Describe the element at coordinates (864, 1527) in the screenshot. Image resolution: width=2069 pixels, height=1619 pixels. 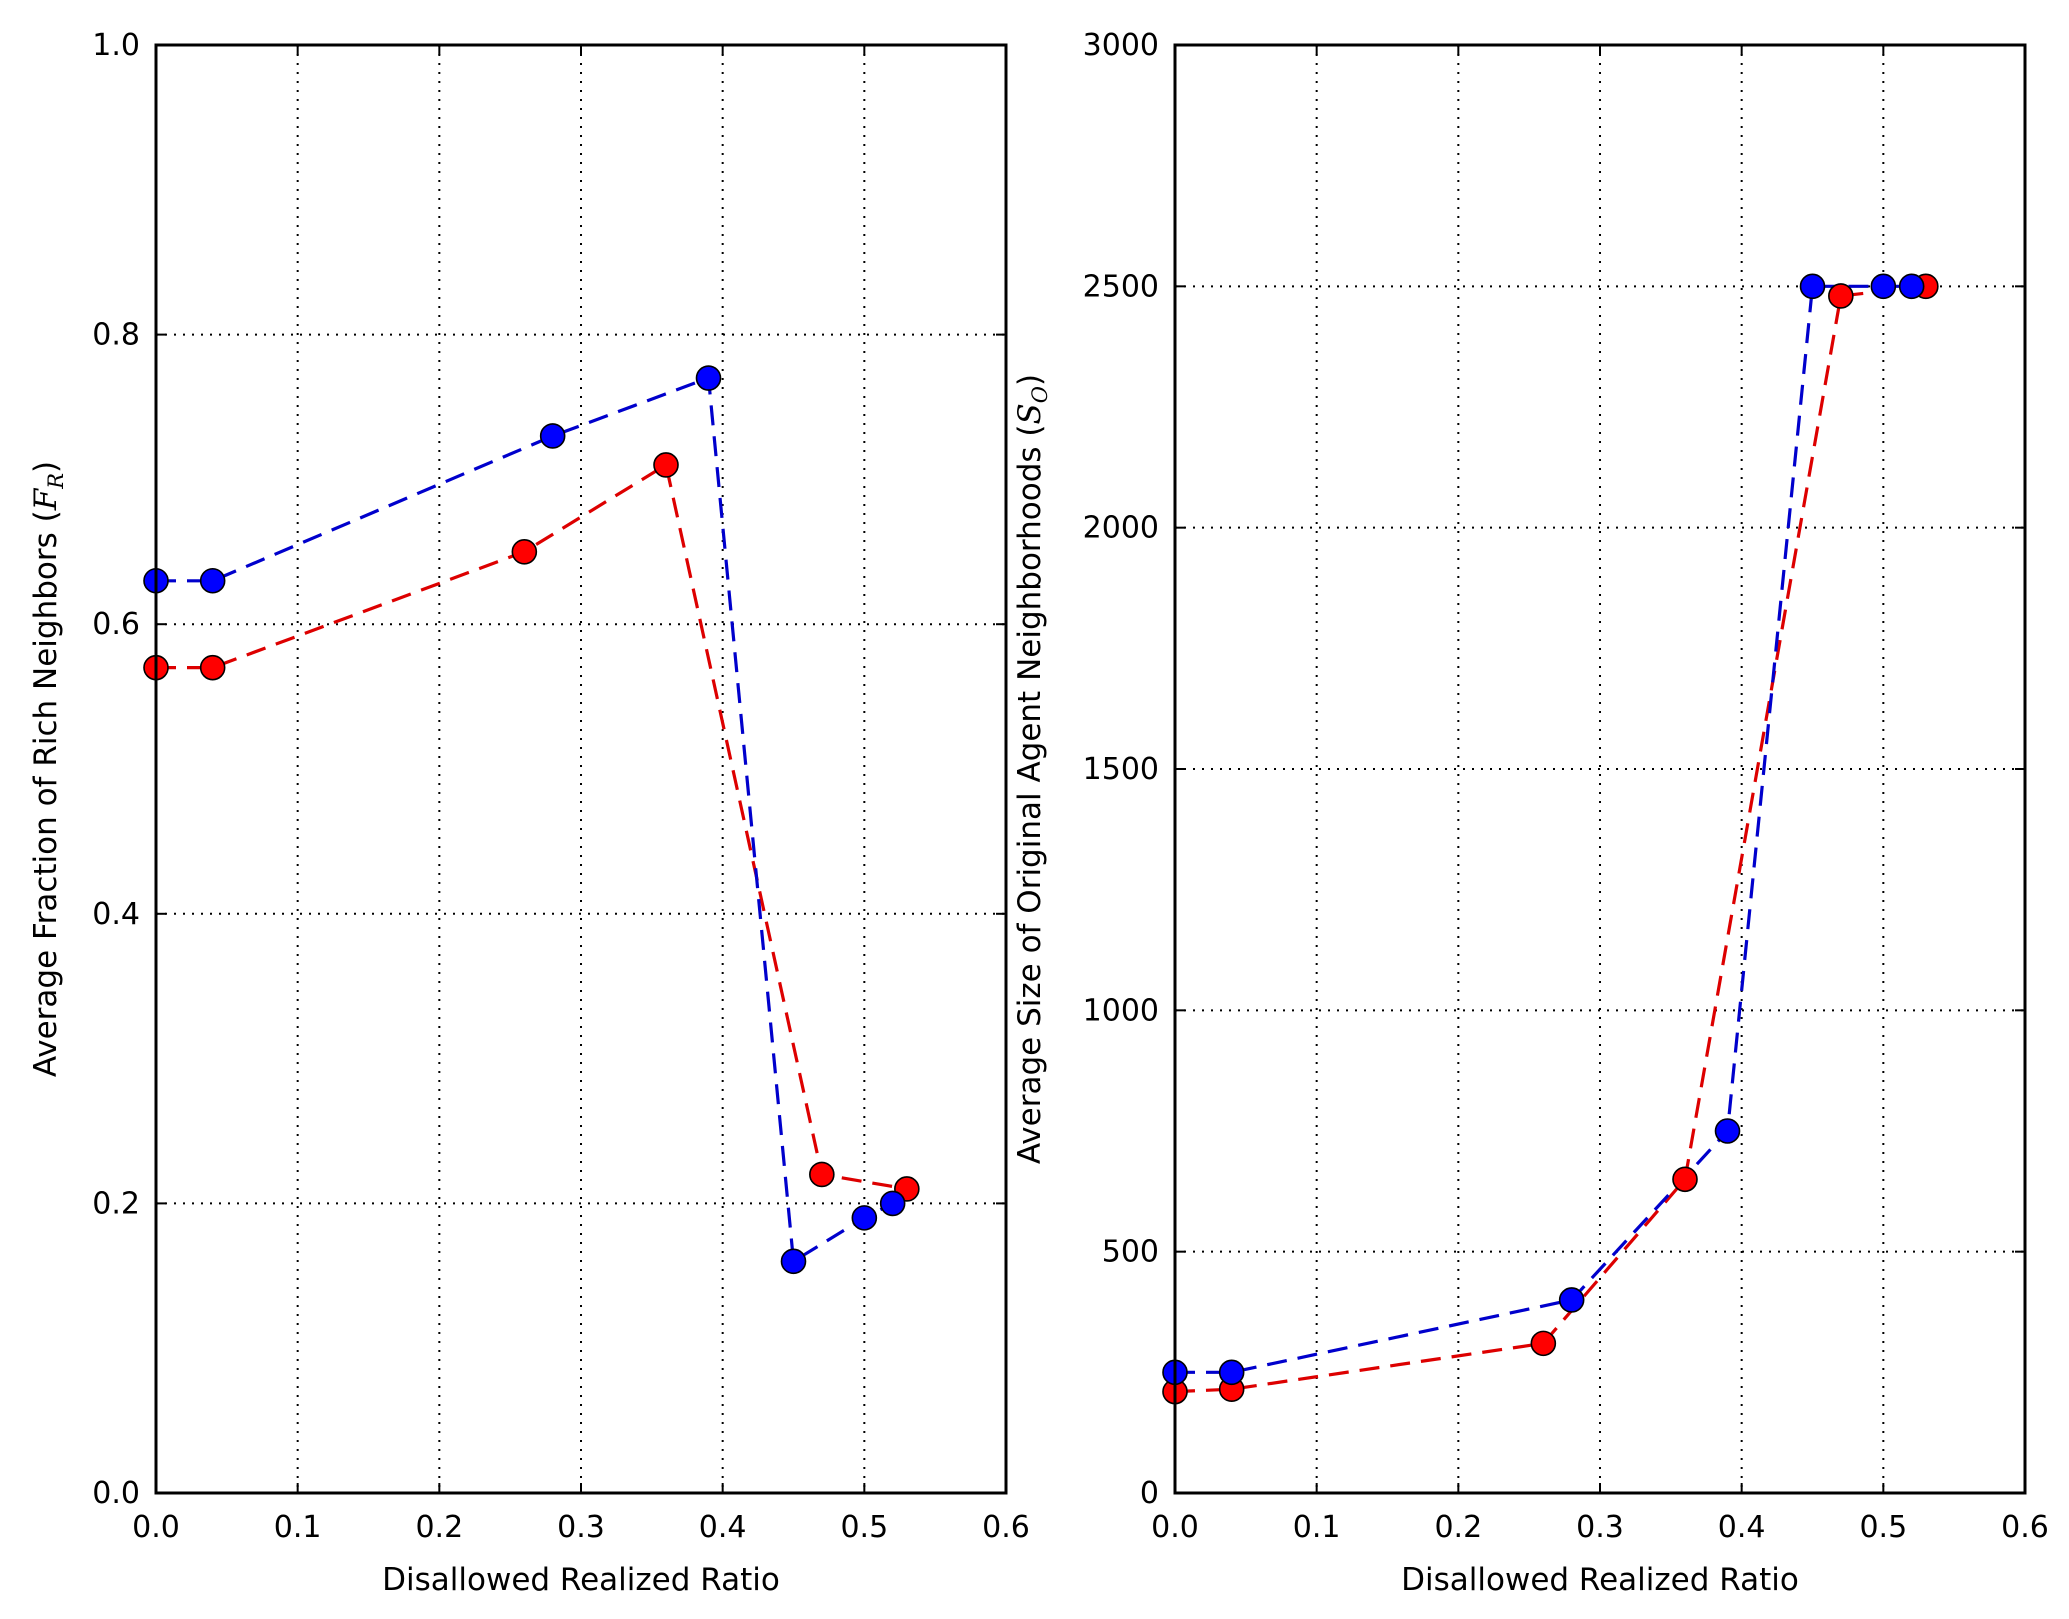
I see `left-x-tick-label-5: 0.5` at that location.